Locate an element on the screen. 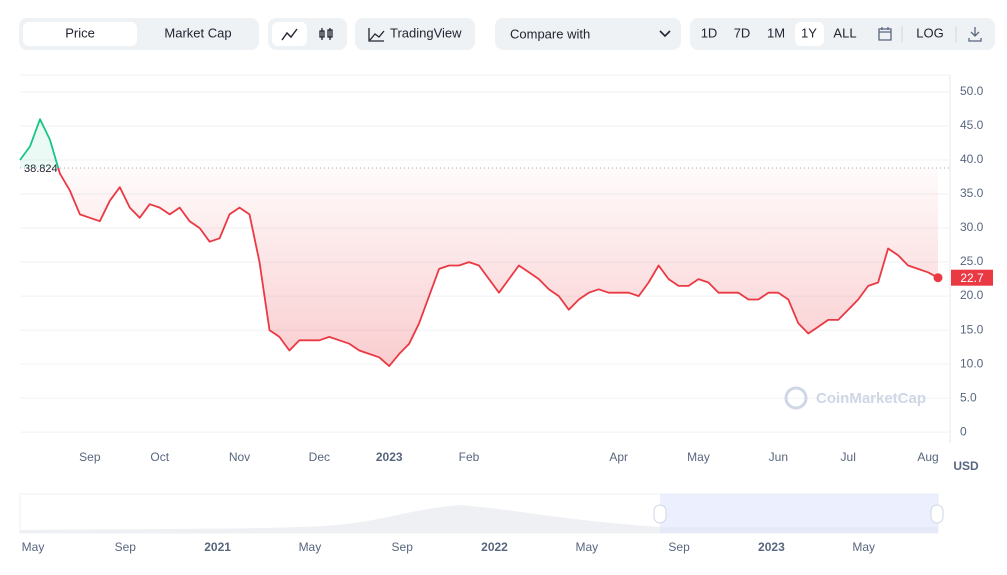 This screenshot has width=1007, height=575. logo is located at coordinates (796, 398).